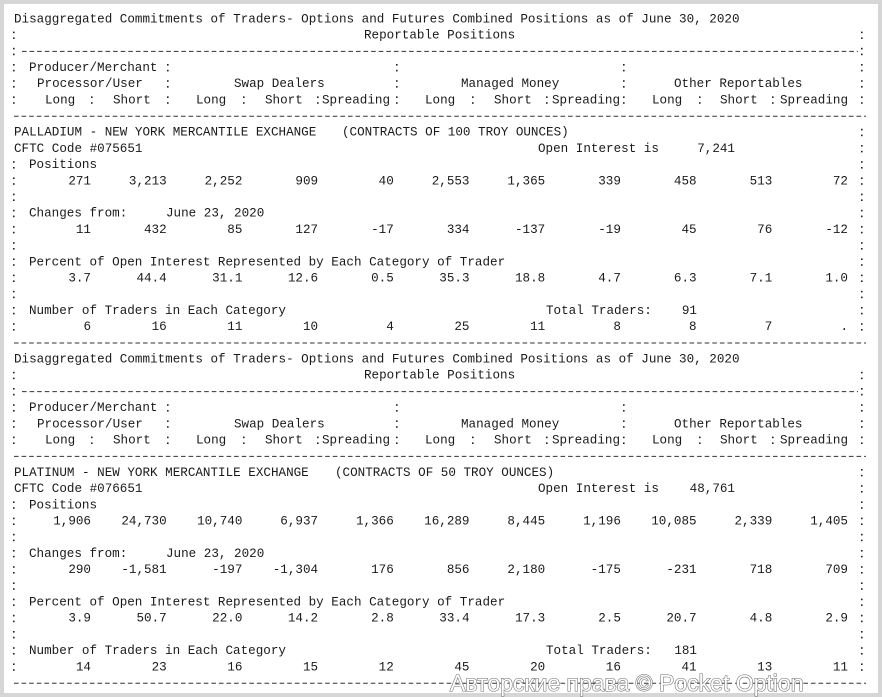  I want to click on cell-value: 432, so click(155, 230).